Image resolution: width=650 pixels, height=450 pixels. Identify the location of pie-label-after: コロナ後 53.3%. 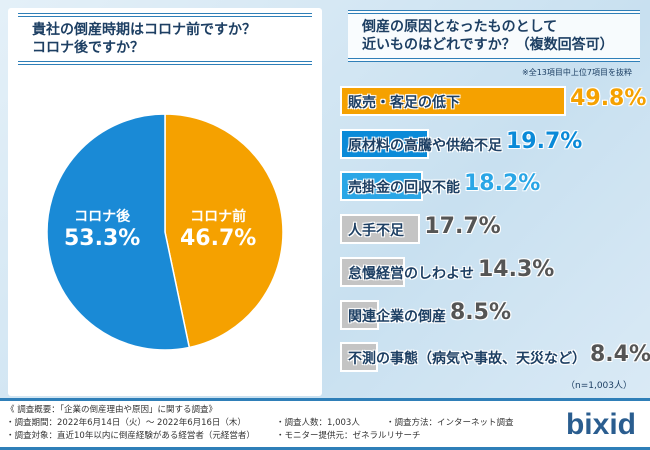
(102, 230).